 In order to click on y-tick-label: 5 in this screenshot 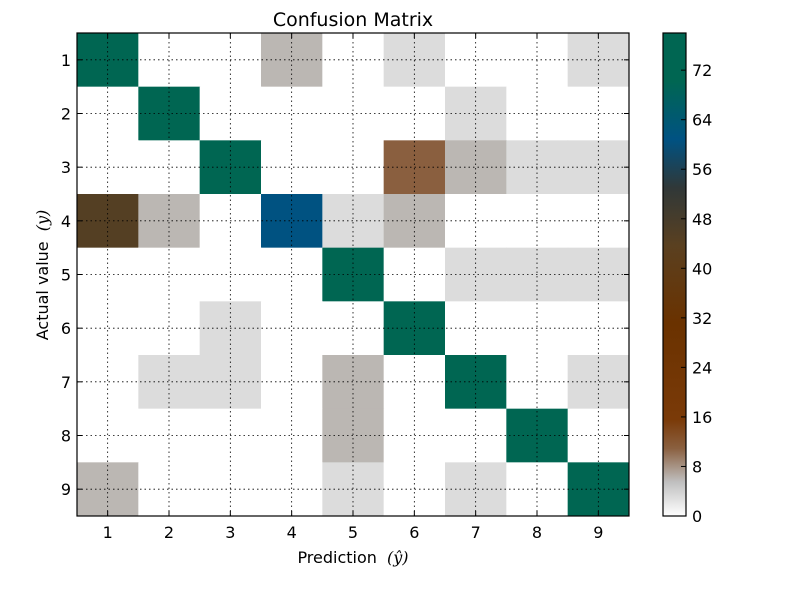, I will do `click(66, 275)`.